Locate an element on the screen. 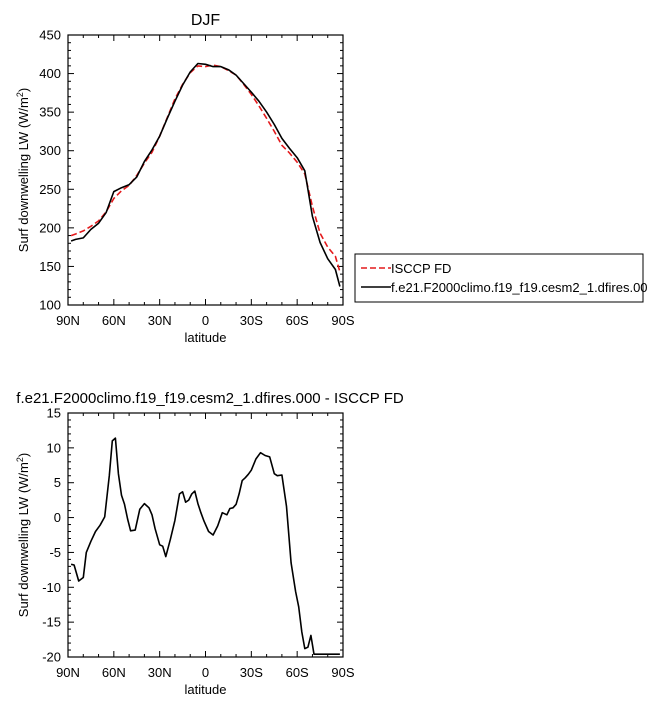 This screenshot has width=648, height=706. plot-frame is located at coordinates (205, 535).